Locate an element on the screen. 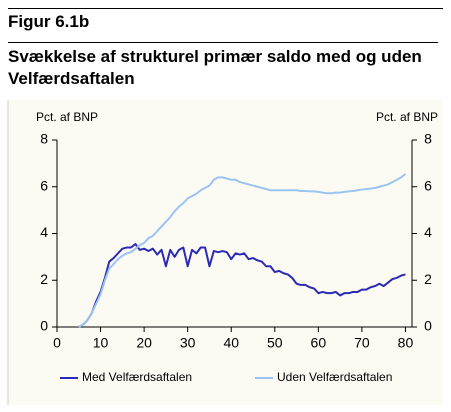  y-axis-label: Pct. af BNP is located at coordinates (67, 117).